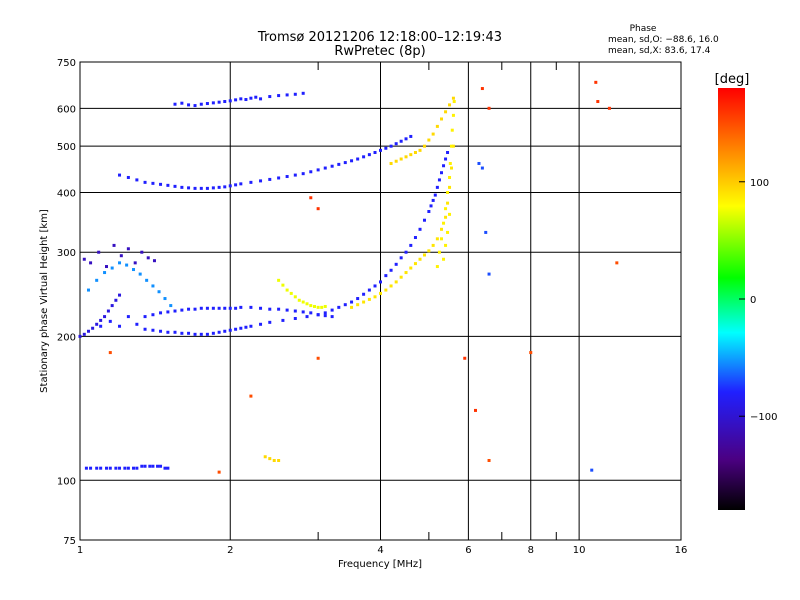 The width and height of the screenshot is (800, 600). What do you see at coordinates (66, 193) in the screenshot?
I see `y-tick-label: 400` at bounding box center [66, 193].